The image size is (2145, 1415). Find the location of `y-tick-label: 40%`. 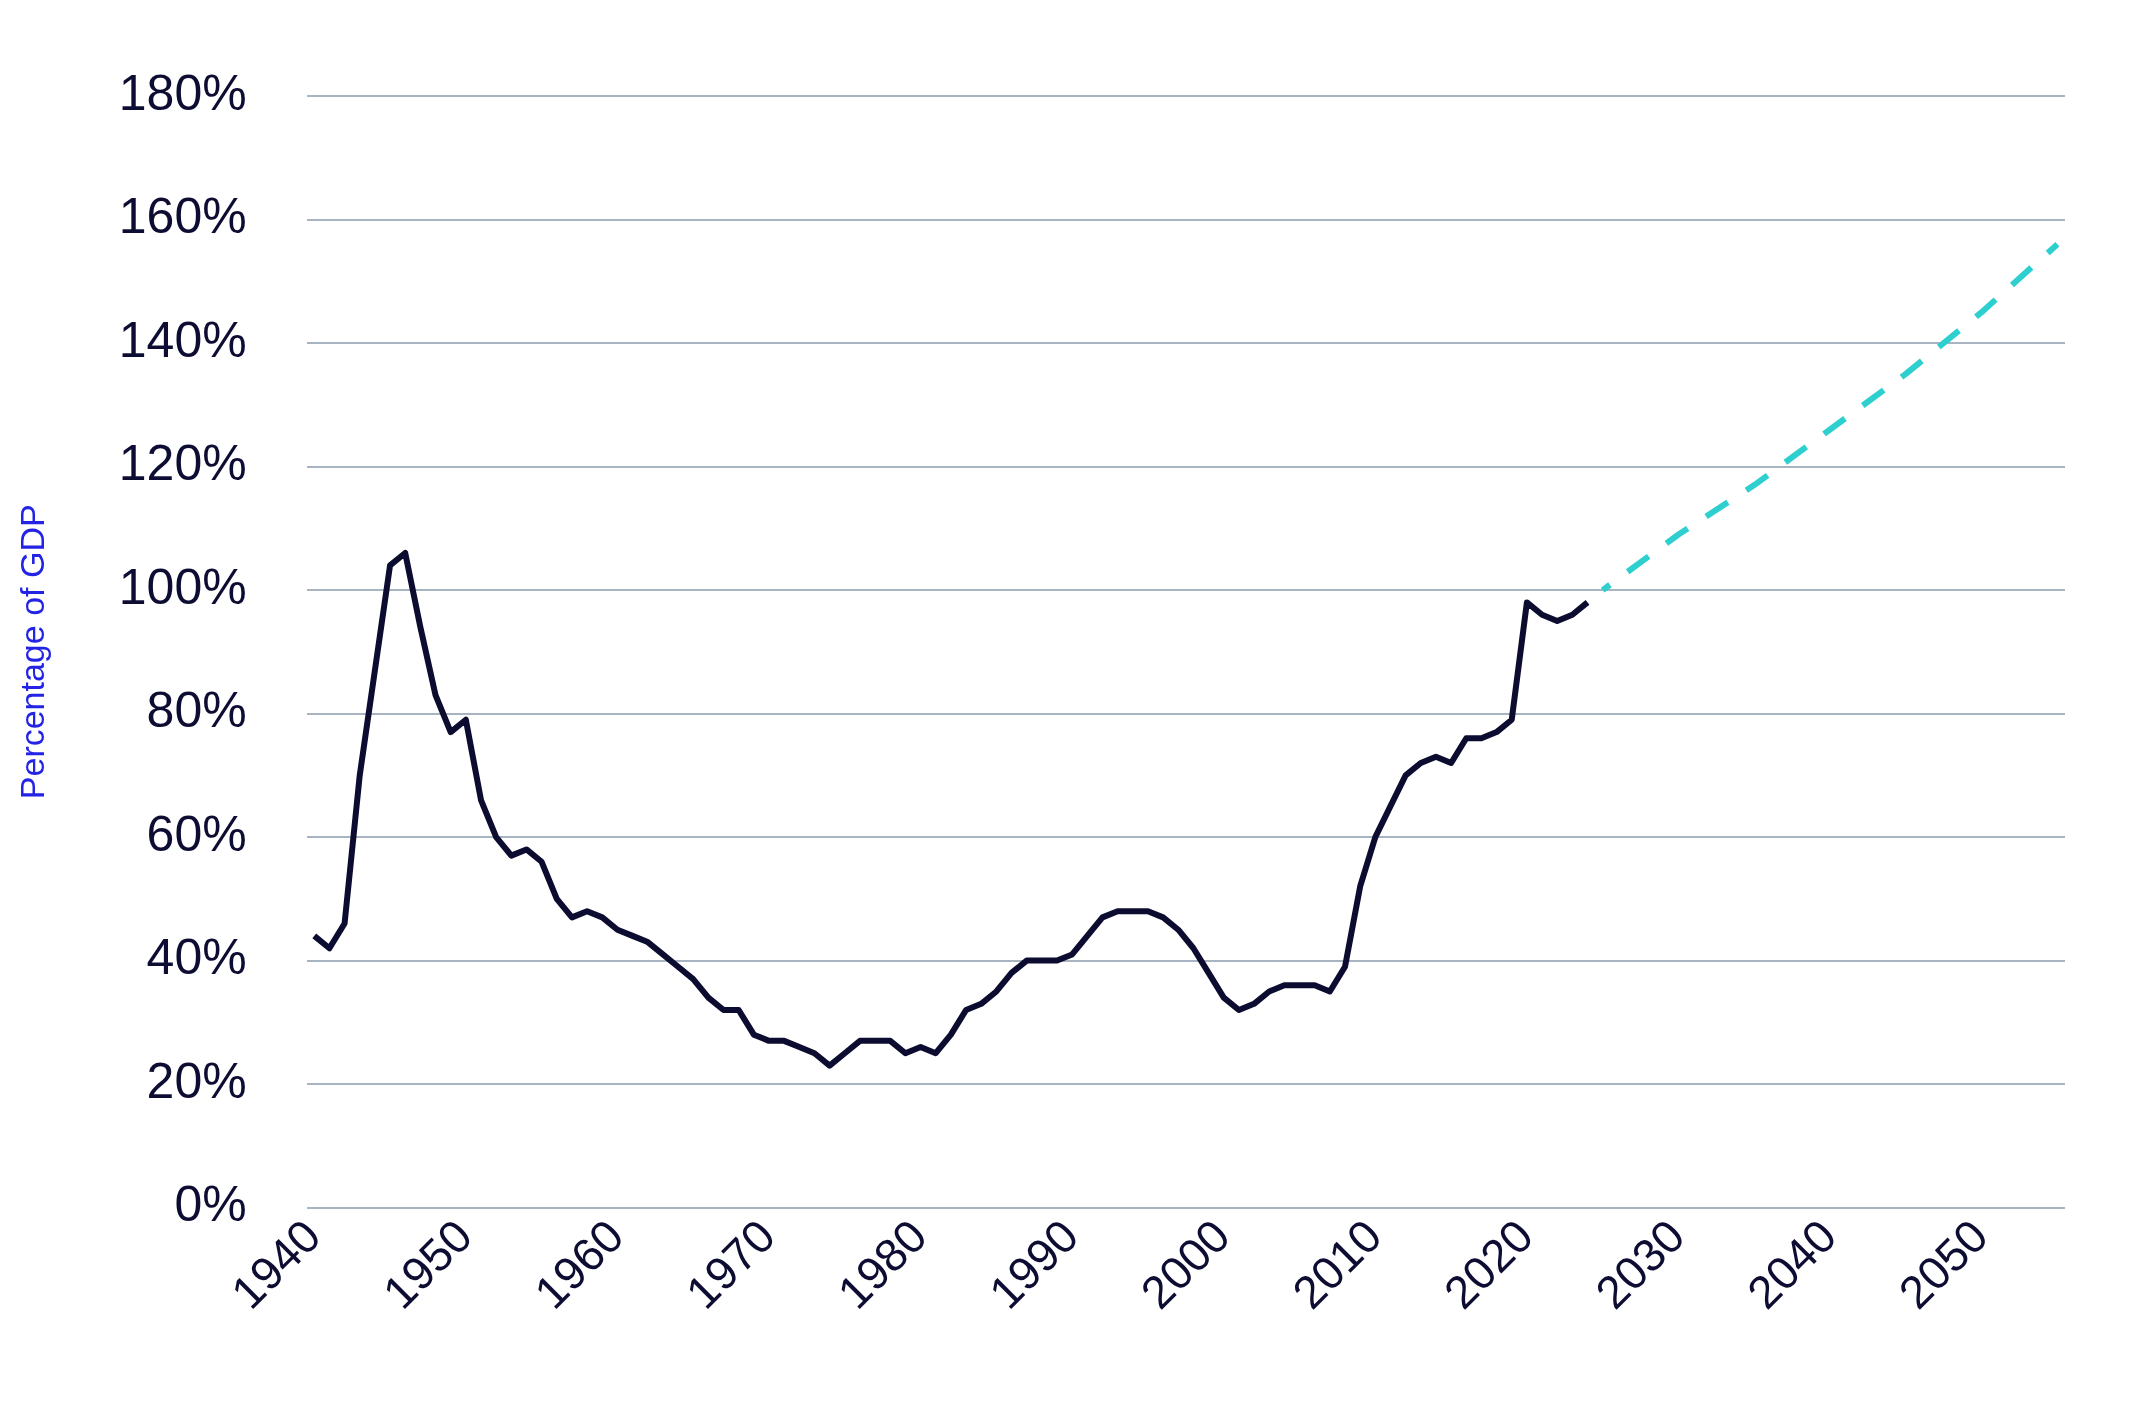

y-tick-label: 40% is located at coordinates (196, 957).